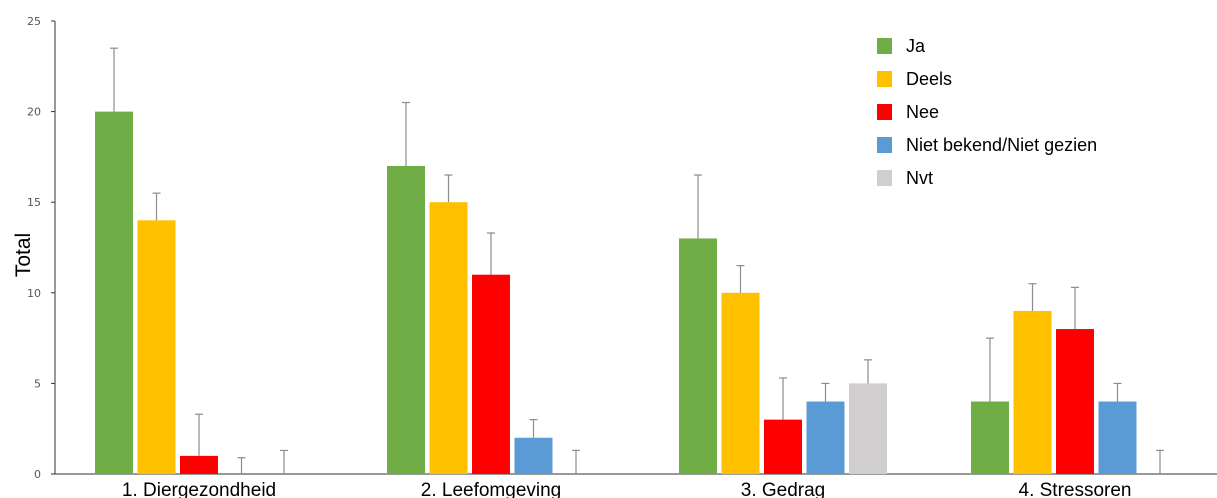 Image resolution: width=1217 pixels, height=498 pixels. Describe the element at coordinates (34, 112) in the screenshot. I see `y-tick-label: 20` at that location.